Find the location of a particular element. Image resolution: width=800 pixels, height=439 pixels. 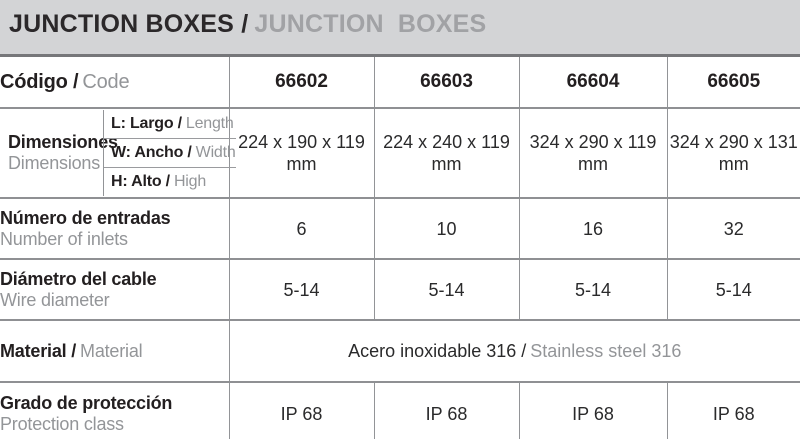

protection-row-label: Grado de protección Protection class is located at coordinates (114, 410).